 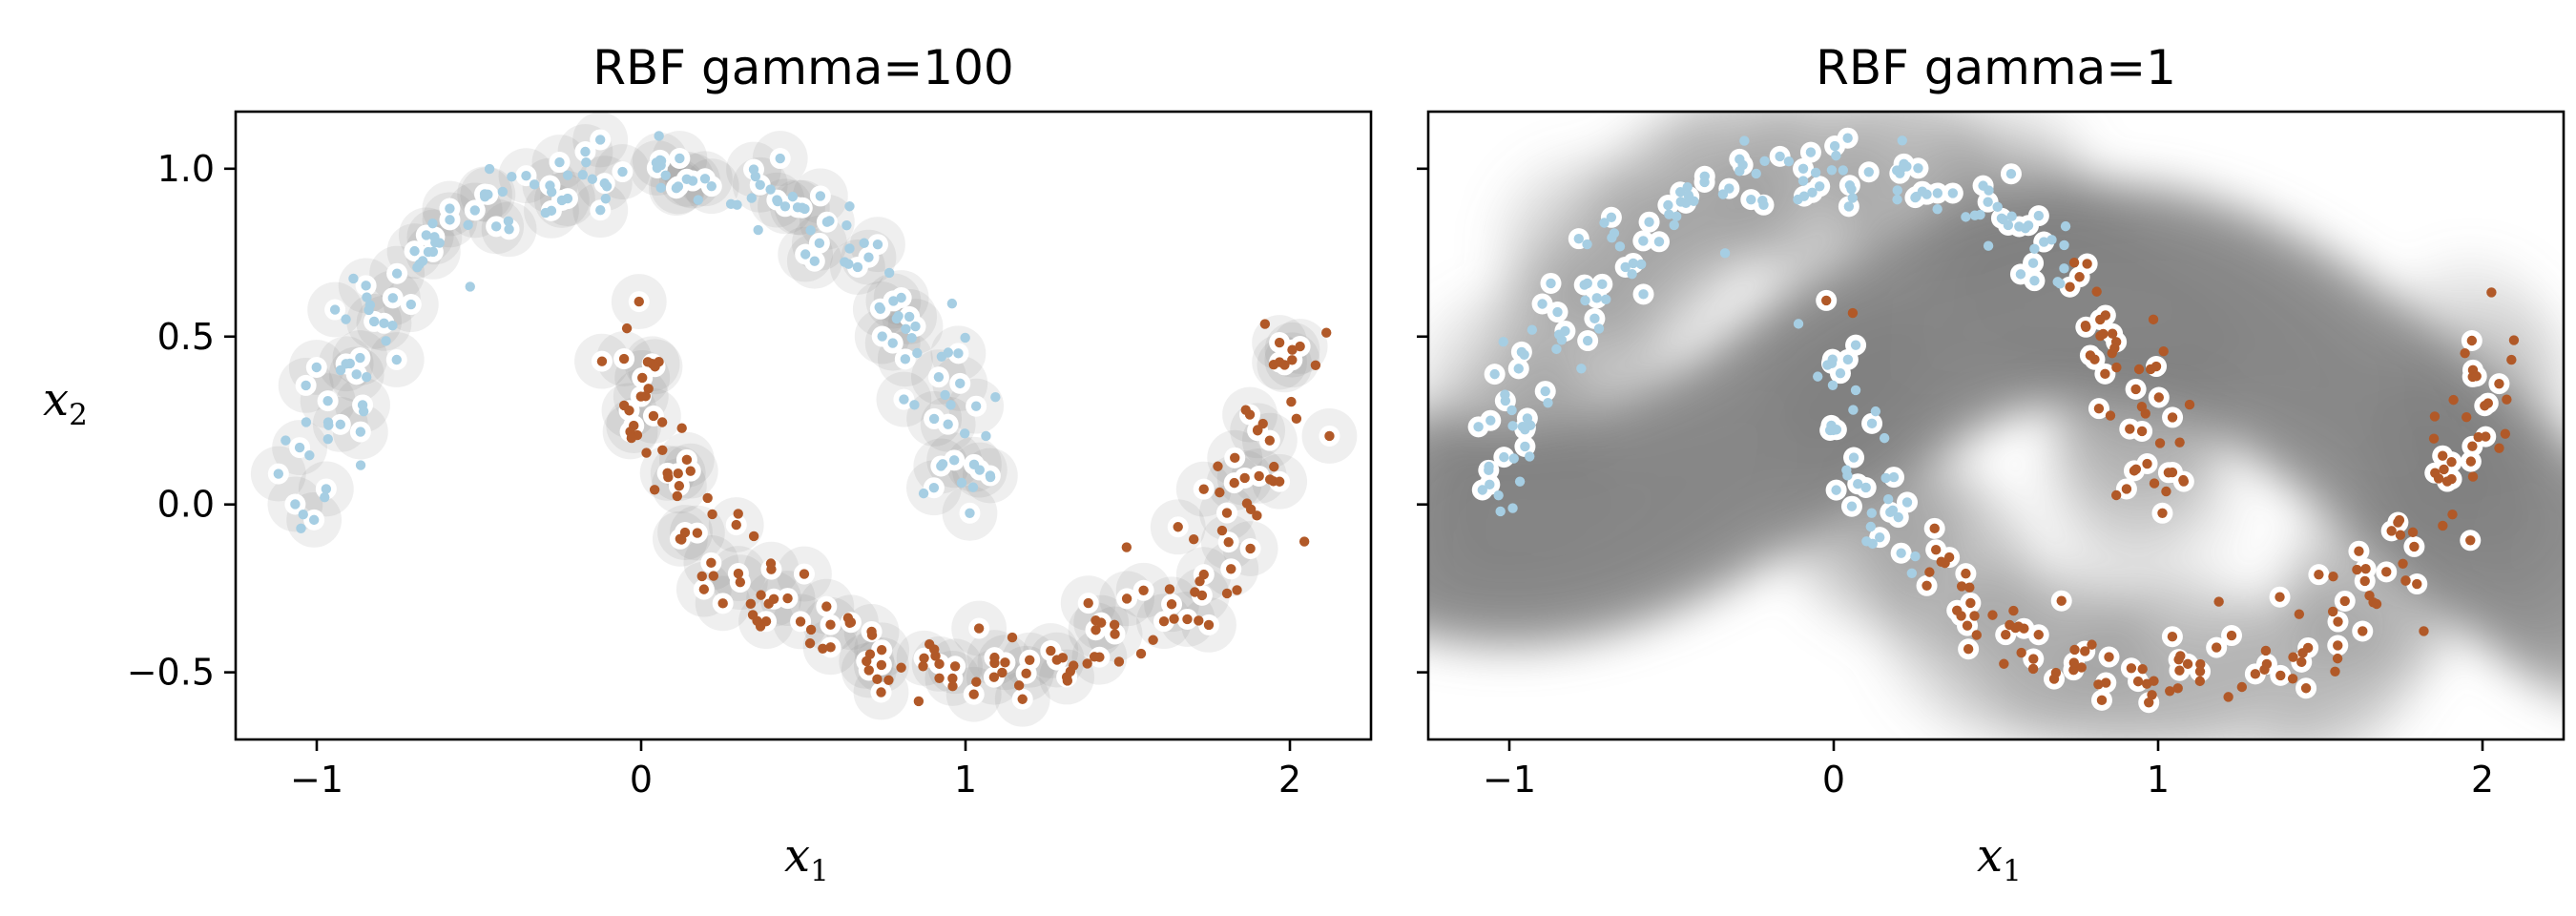 I want to click on chart-title: RBF gamma=100, so click(x=802, y=67).